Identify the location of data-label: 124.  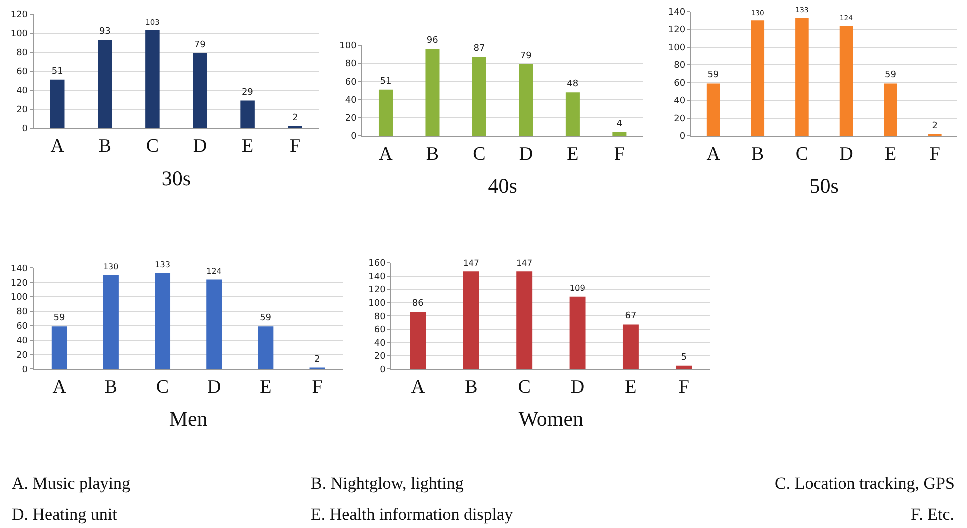
(214, 271).